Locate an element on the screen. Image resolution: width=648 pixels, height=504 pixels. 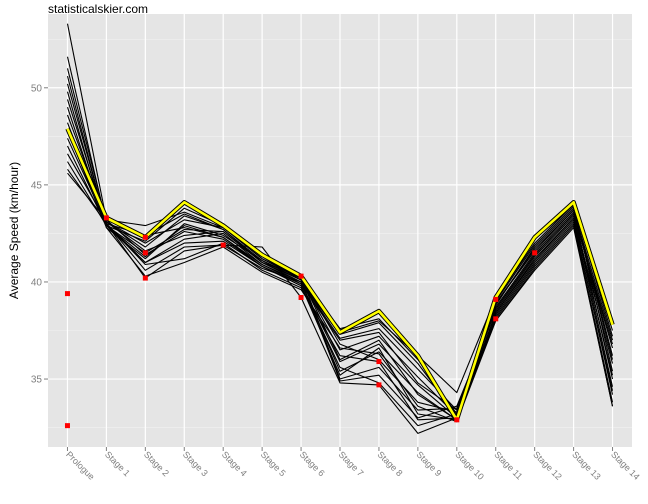
x-tick-label: Stage 2 is located at coordinates (156, 463).